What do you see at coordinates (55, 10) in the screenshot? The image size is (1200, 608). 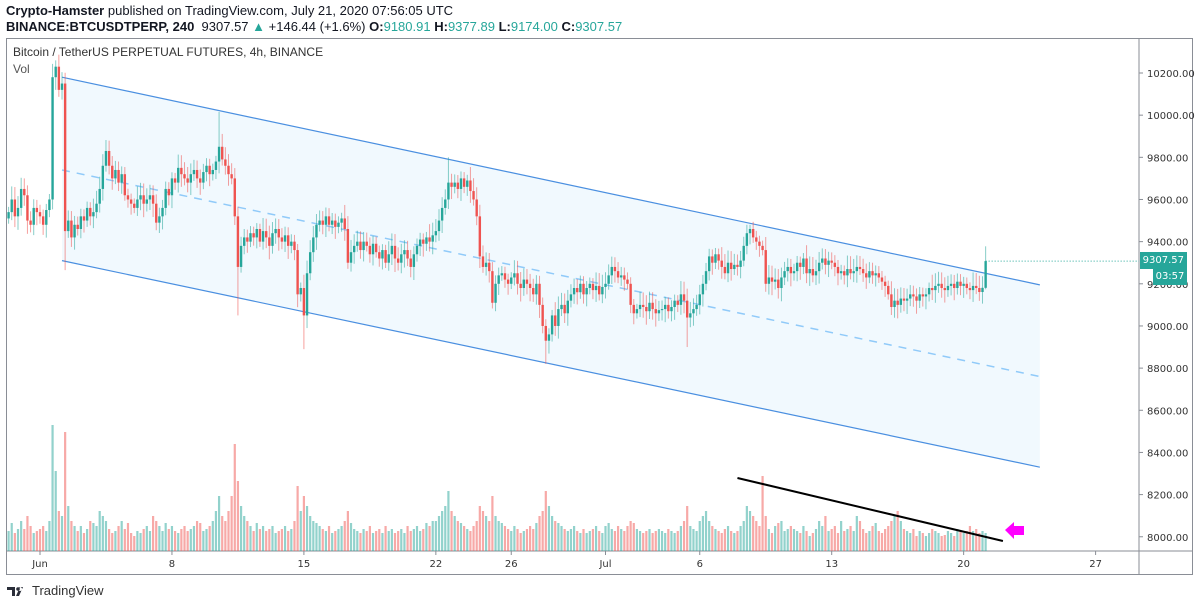 I see `author-name: Crypto-Hamster` at bounding box center [55, 10].